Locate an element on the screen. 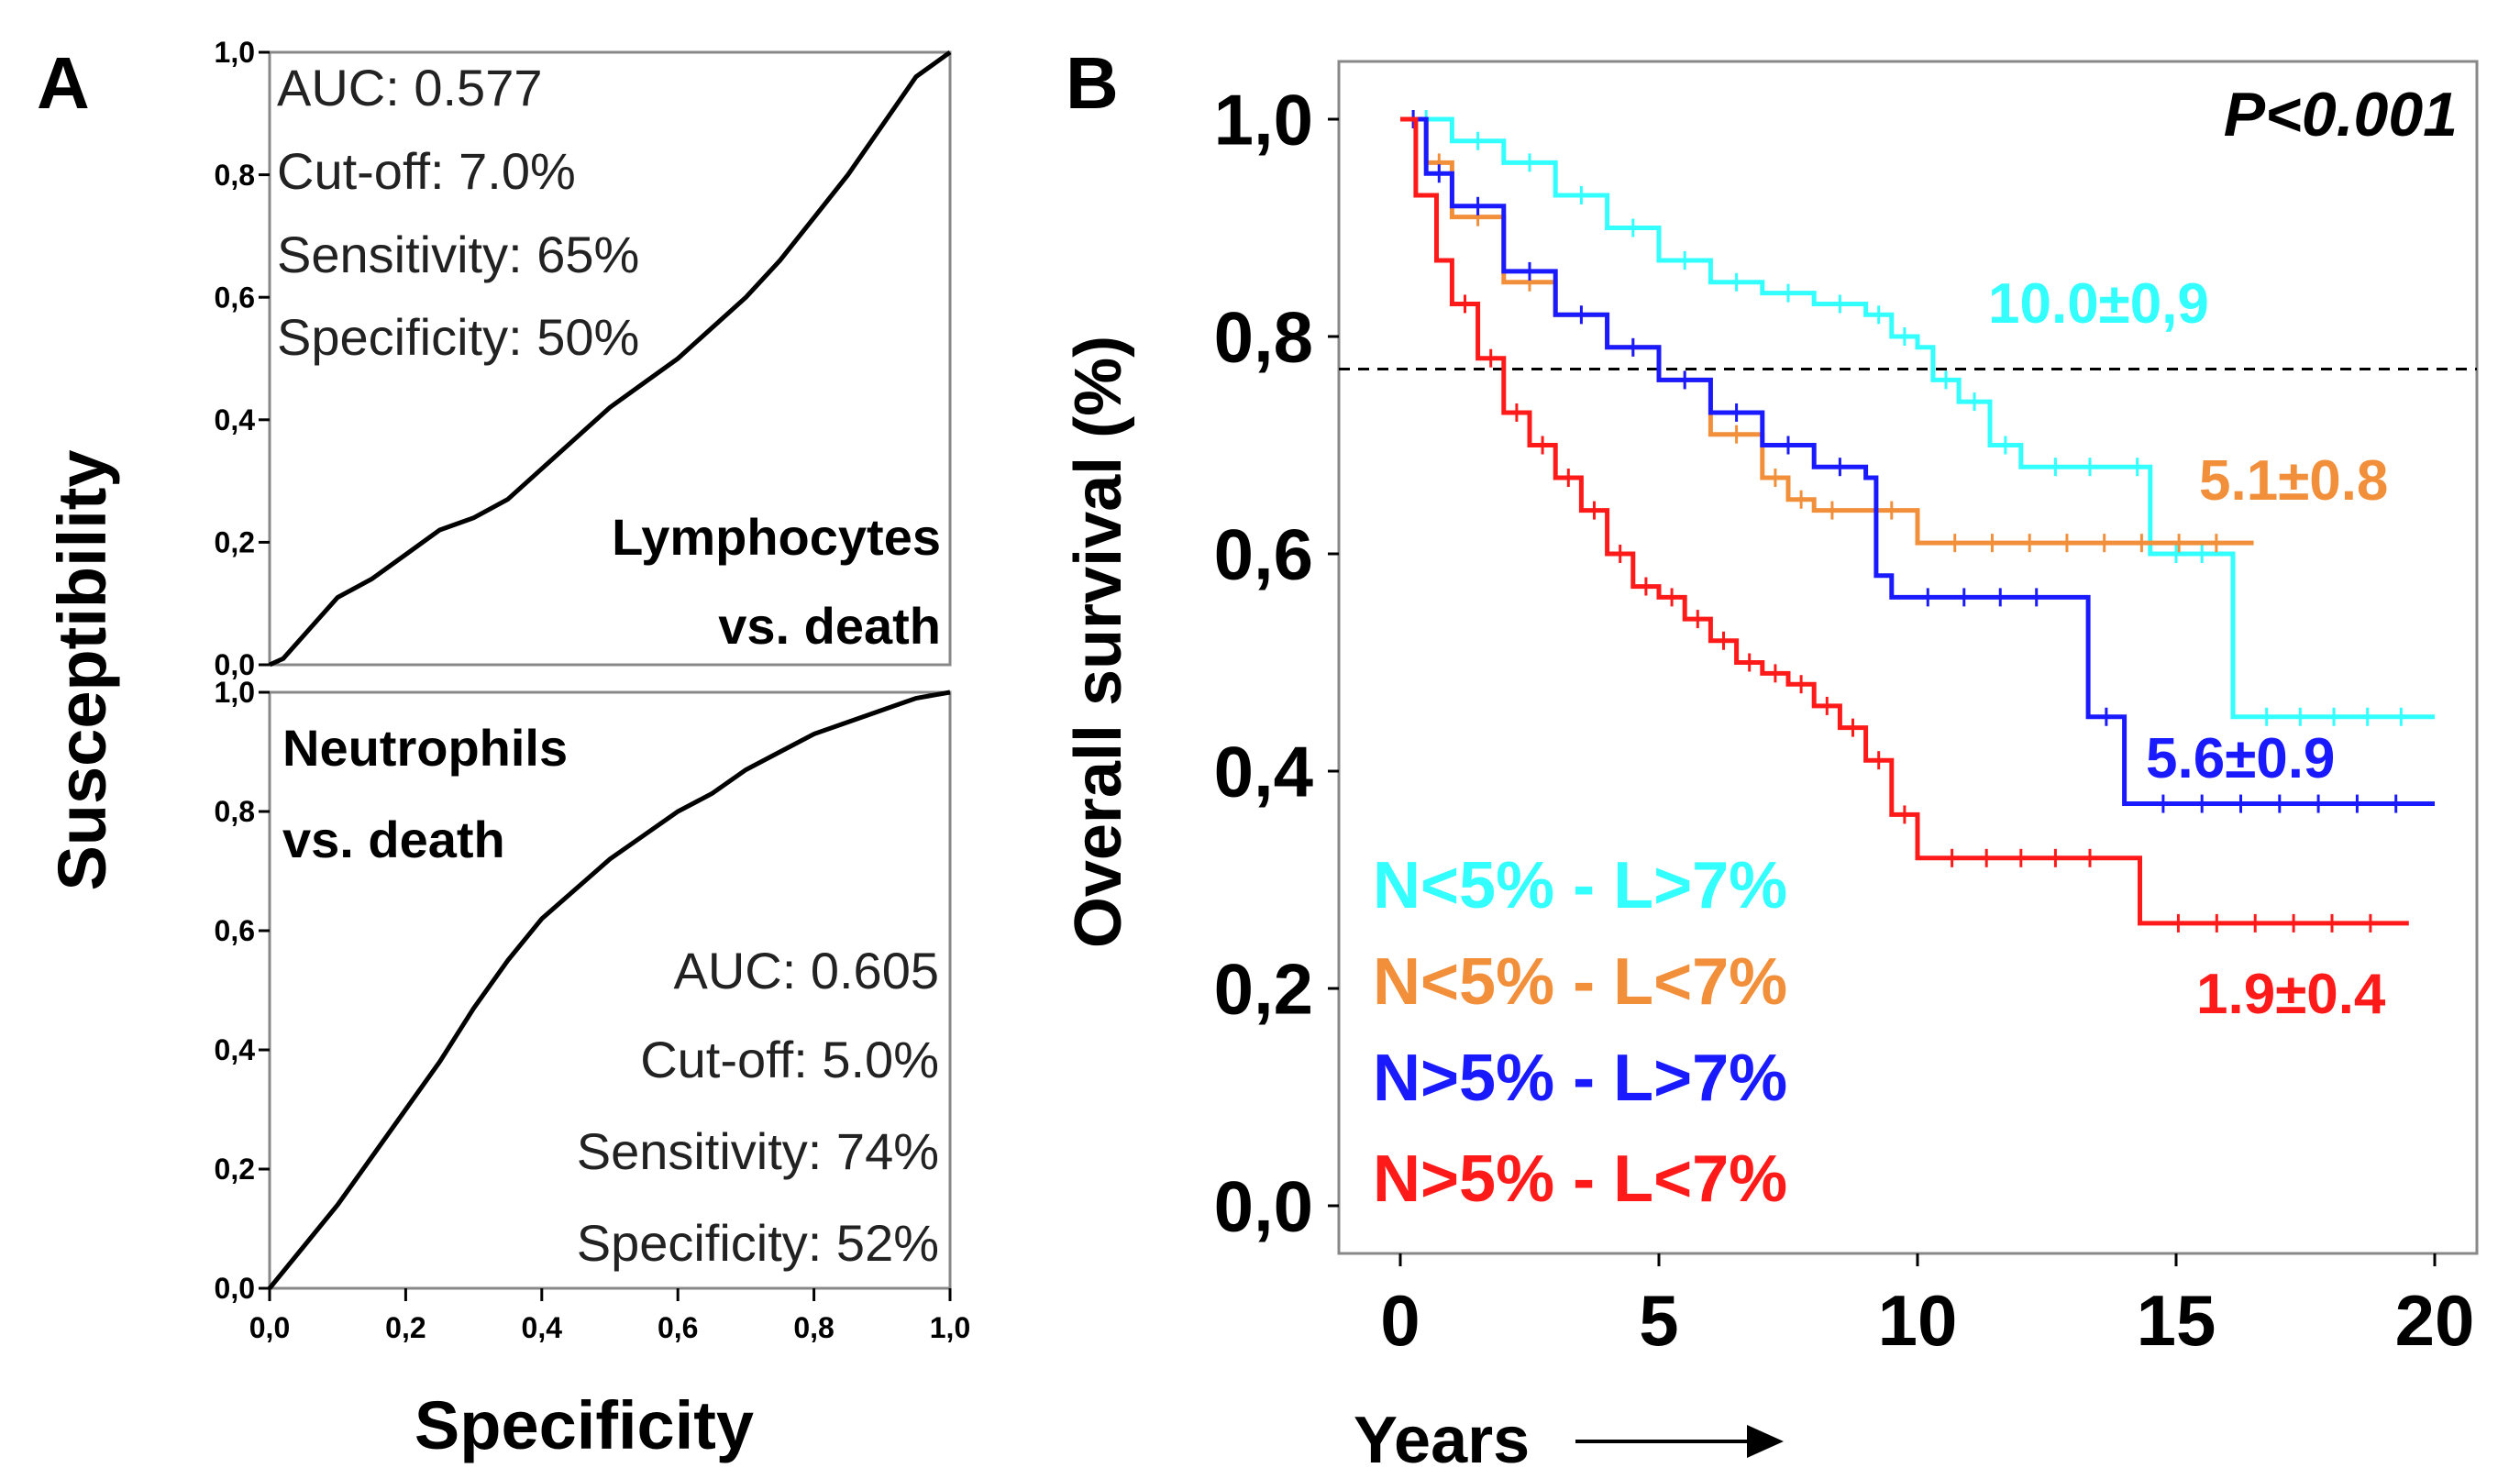  roc-lymphocytes-curve is located at coordinates (610, 359).